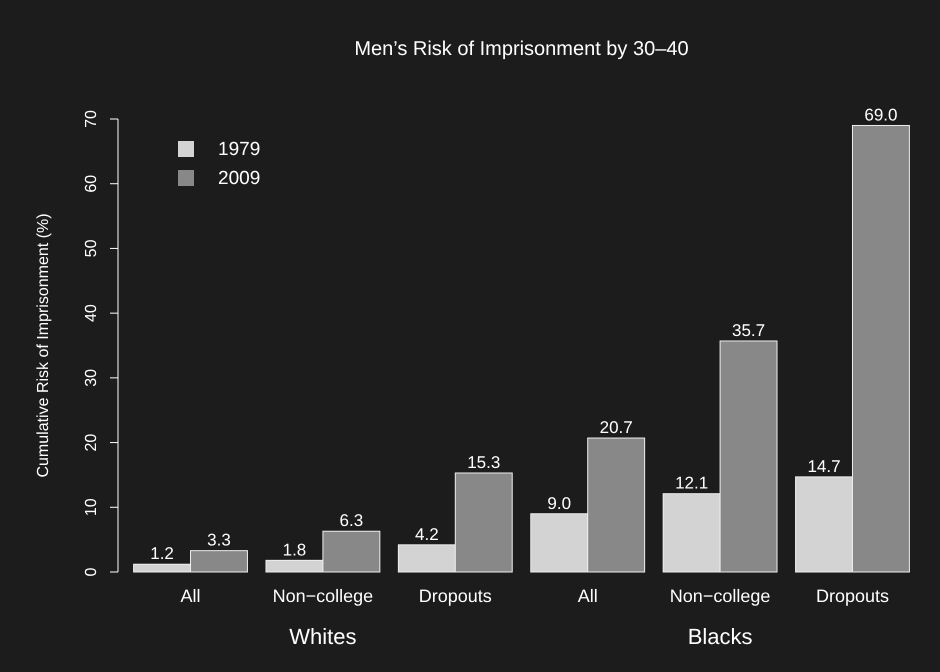 This screenshot has width=940, height=672. I want to click on y-tick-label: 30, so click(91, 377).